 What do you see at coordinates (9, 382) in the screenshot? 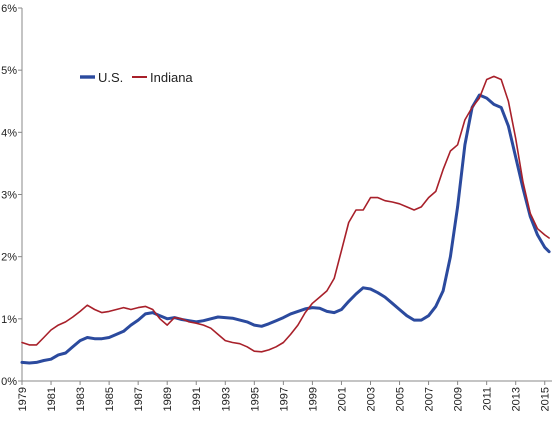
I see `y-tick-label: 0%` at bounding box center [9, 382].